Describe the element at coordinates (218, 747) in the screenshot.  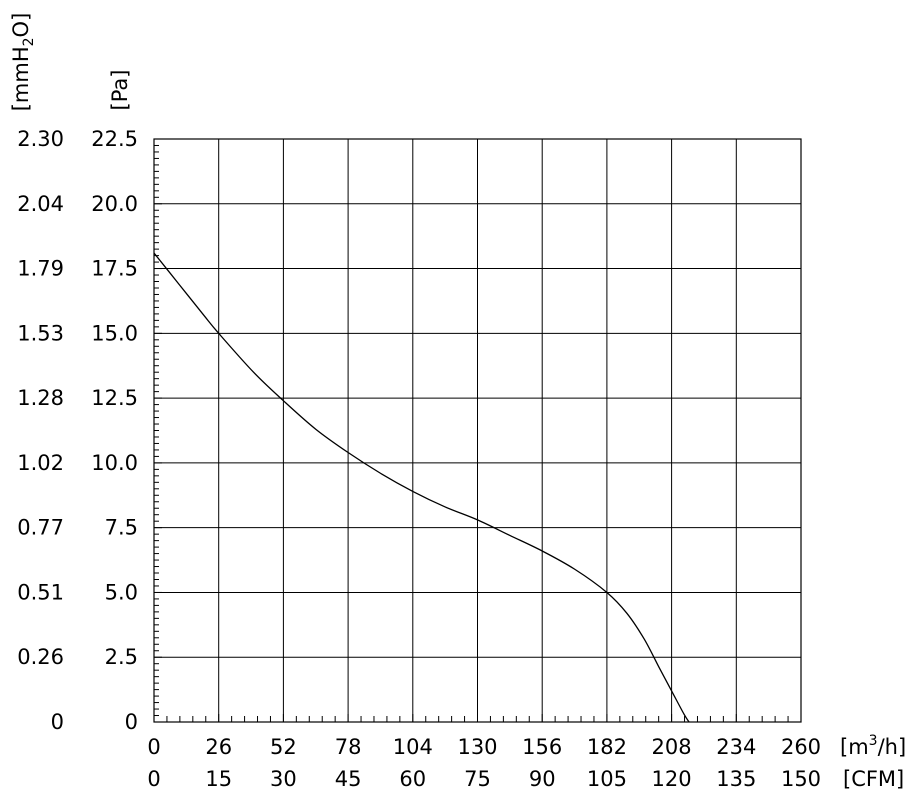
I see `x-tick-label-m3h: 26` at that location.